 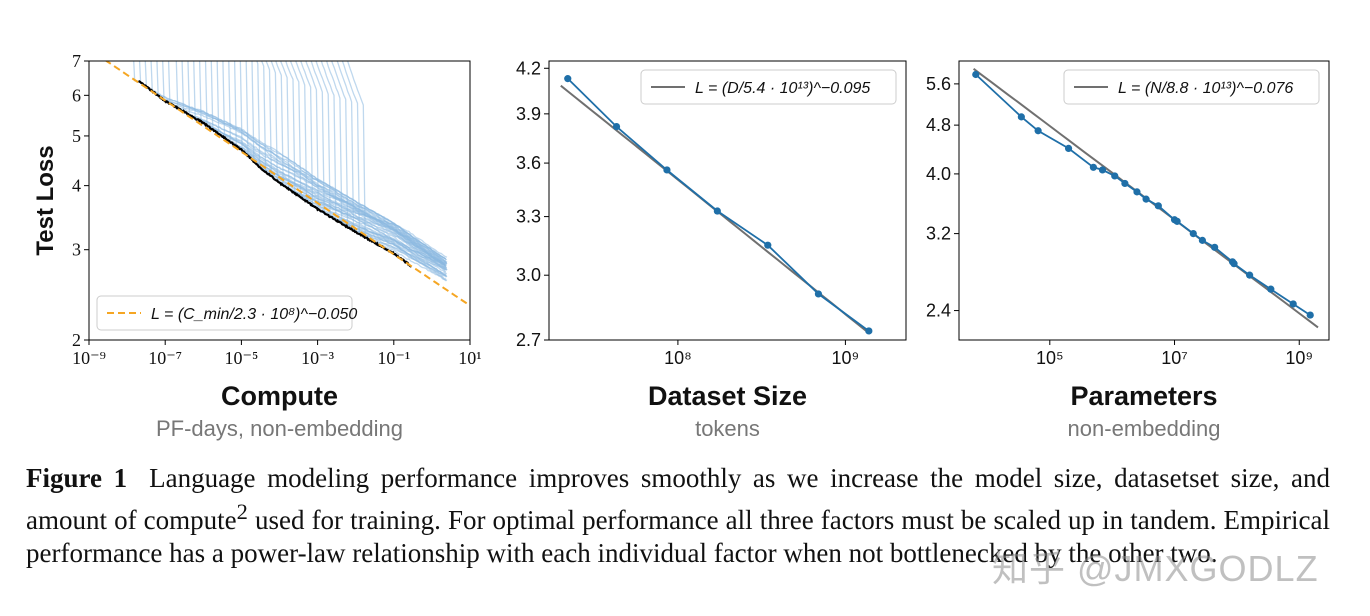 I want to click on x-tick-label: 10¹, so click(x=469, y=358).